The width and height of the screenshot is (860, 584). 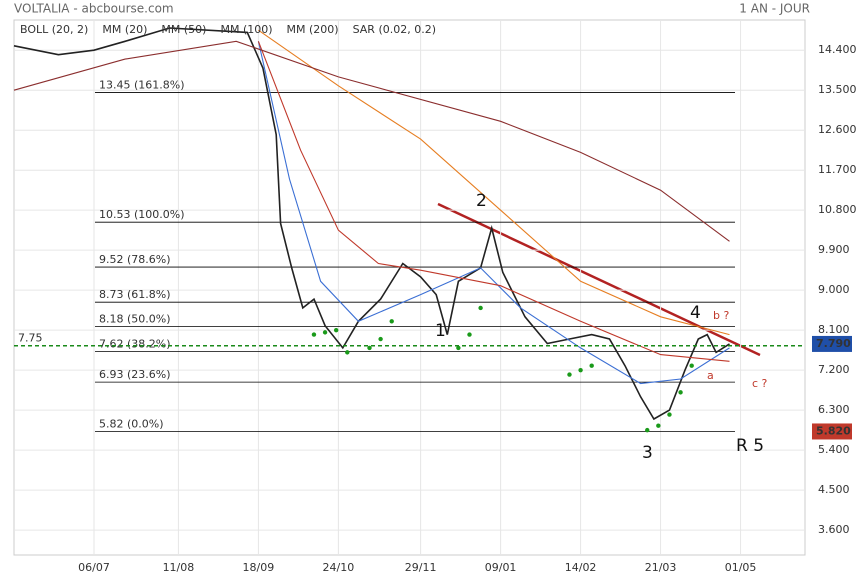 I want to click on y-tick-label: 13.500, so click(x=837, y=89).